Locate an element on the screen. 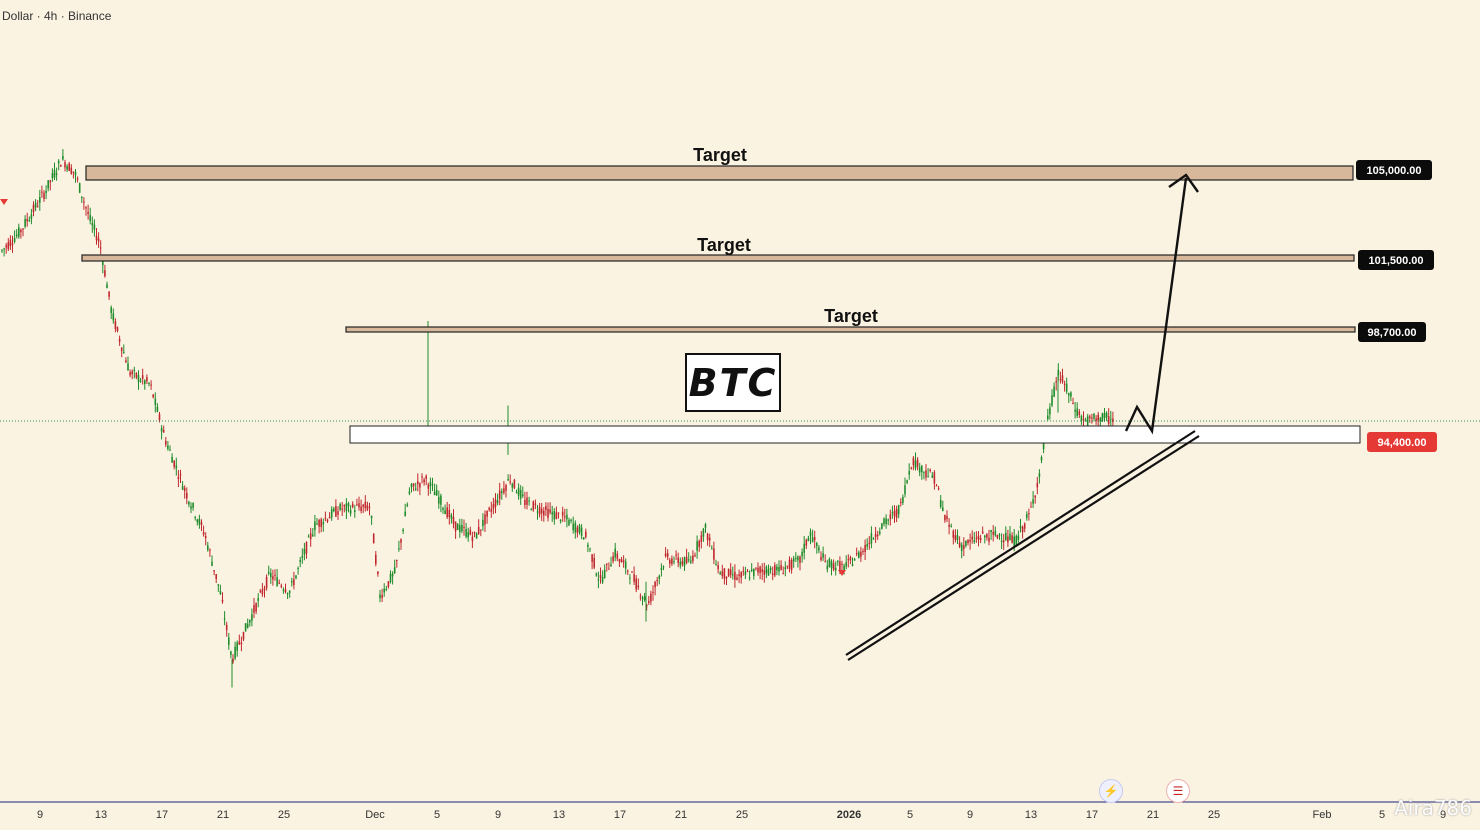 Image resolution: width=1480 pixels, height=830 pixels. btc-annotation-box: BTC is located at coordinates (733, 382).